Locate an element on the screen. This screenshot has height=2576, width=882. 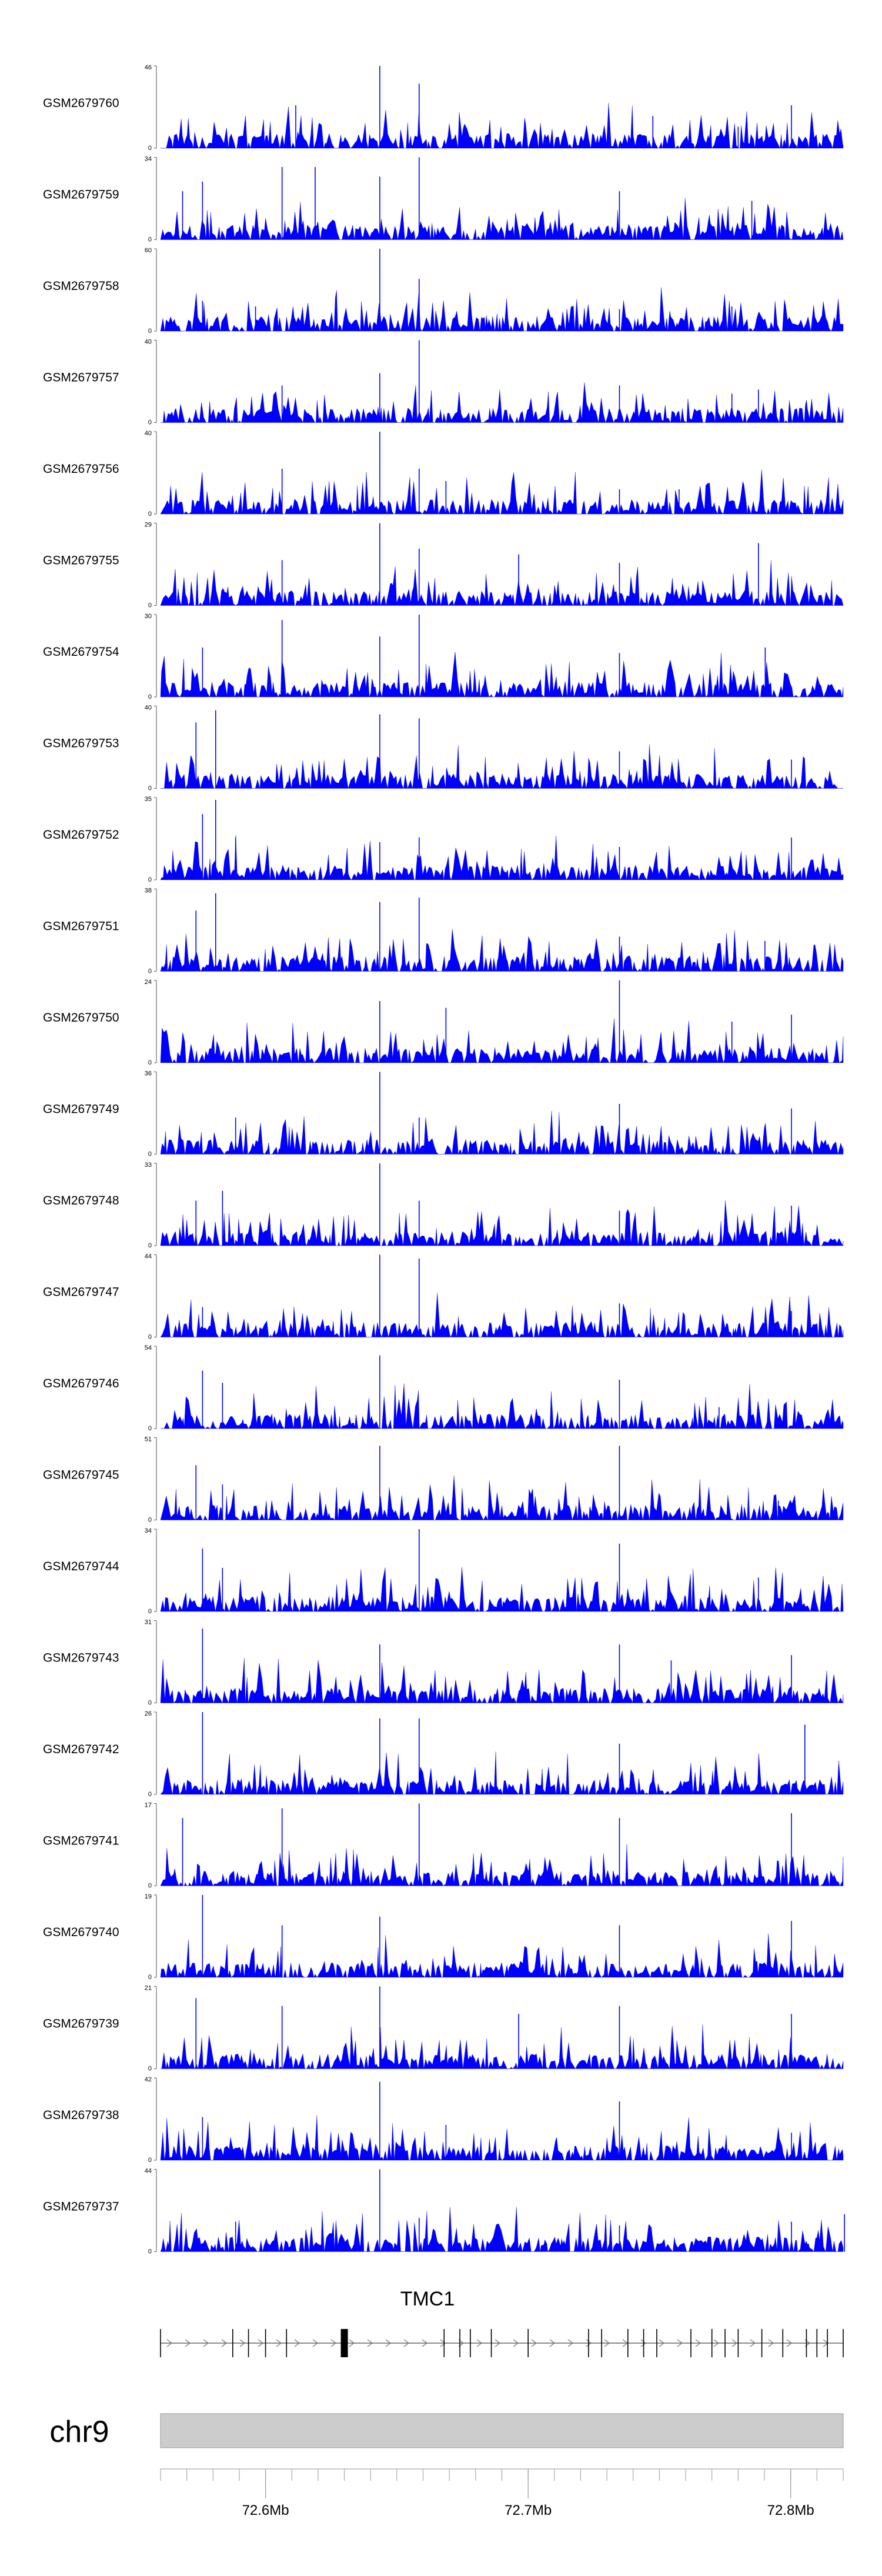
track-ymax-label: 35 is located at coordinates (148, 799).